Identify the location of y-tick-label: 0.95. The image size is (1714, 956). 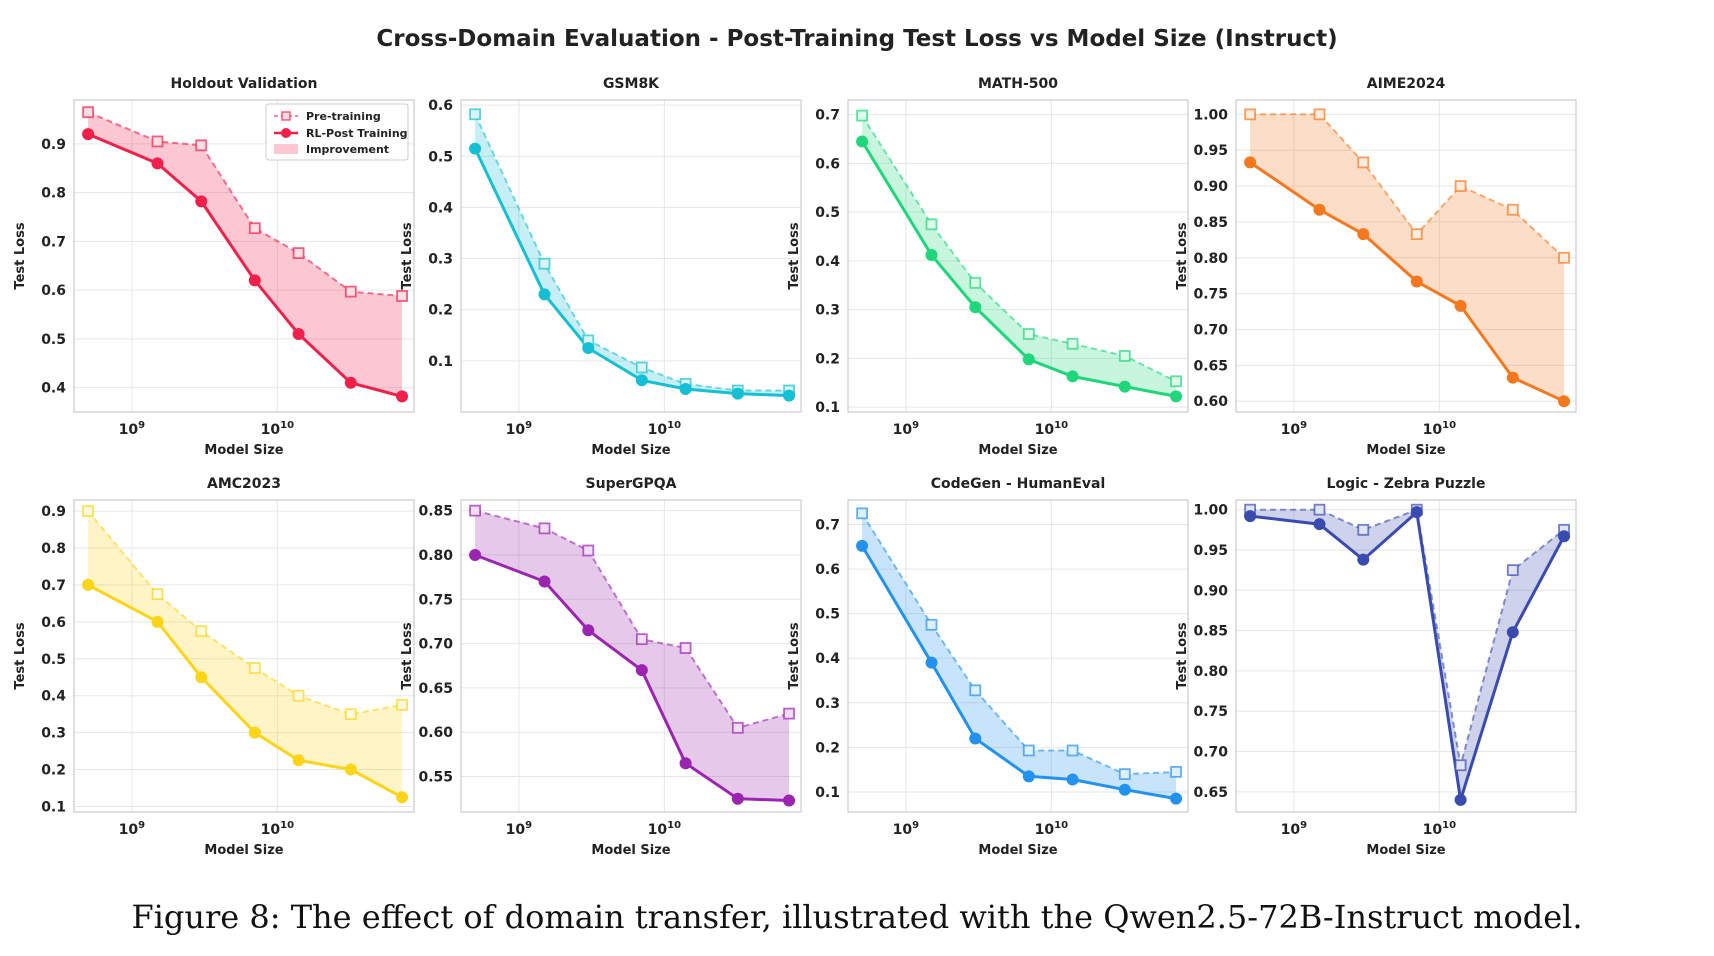
(1210, 151).